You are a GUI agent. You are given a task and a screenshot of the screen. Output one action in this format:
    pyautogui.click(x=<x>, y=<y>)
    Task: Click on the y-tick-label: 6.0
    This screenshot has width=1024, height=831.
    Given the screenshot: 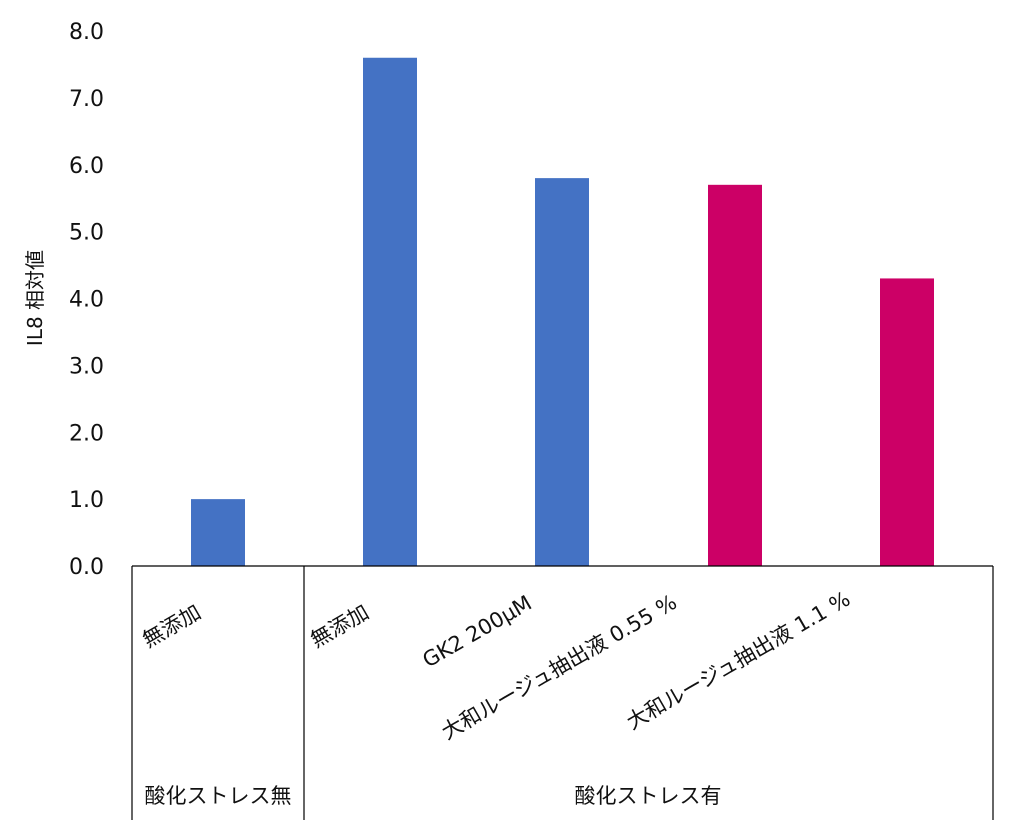 What is the action you would take?
    pyautogui.click(x=86, y=166)
    